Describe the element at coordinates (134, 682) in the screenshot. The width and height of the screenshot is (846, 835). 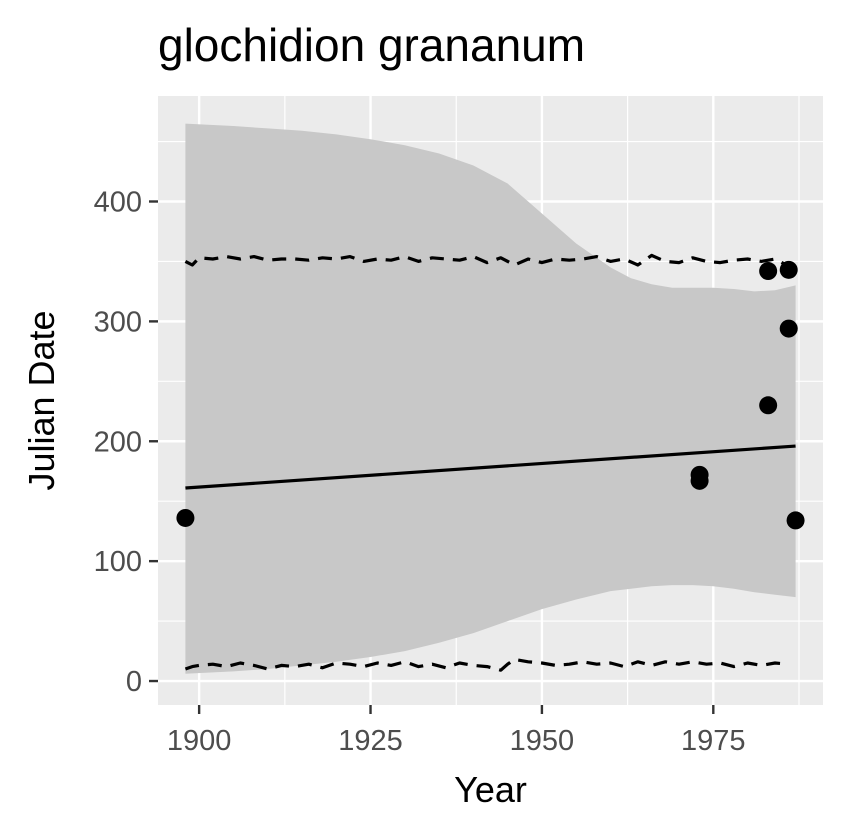
I see `y-tick-label: 0` at that location.